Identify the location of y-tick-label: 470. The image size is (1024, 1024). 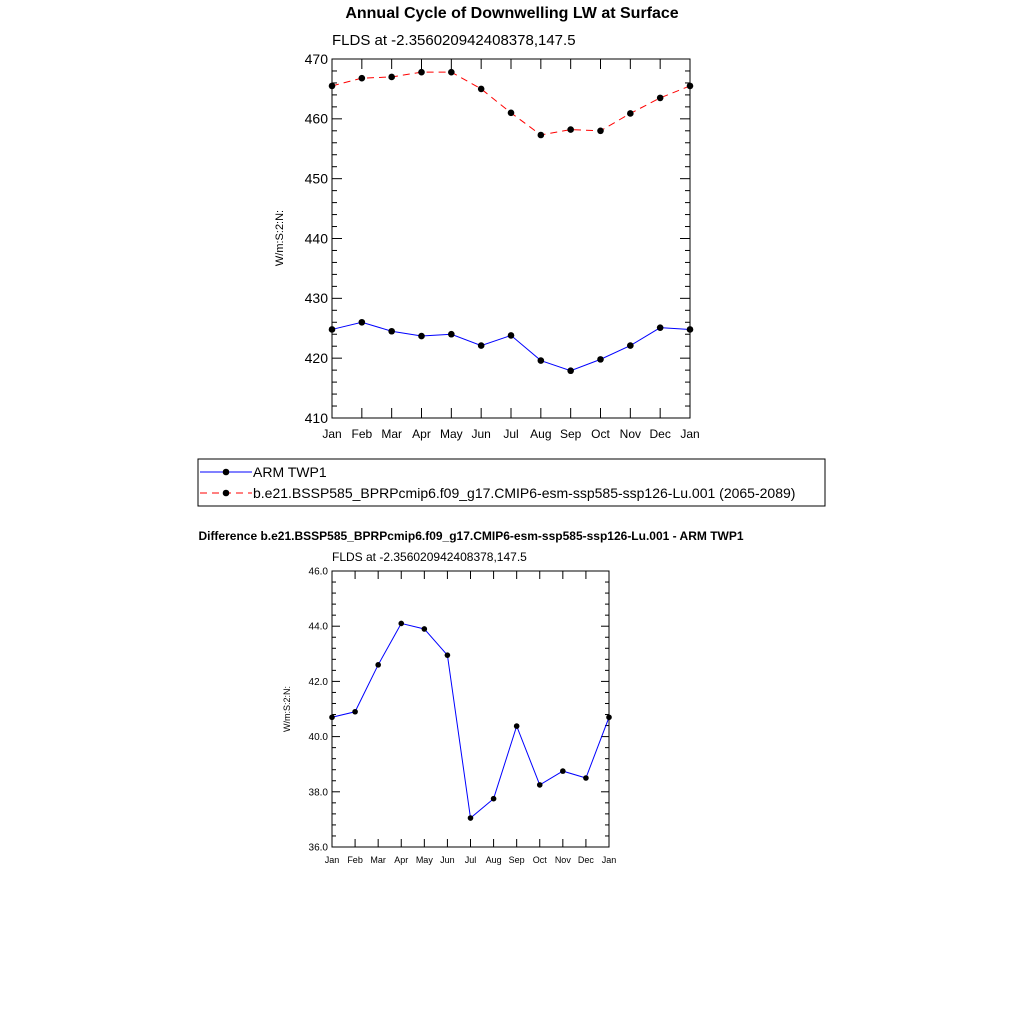
(317, 59).